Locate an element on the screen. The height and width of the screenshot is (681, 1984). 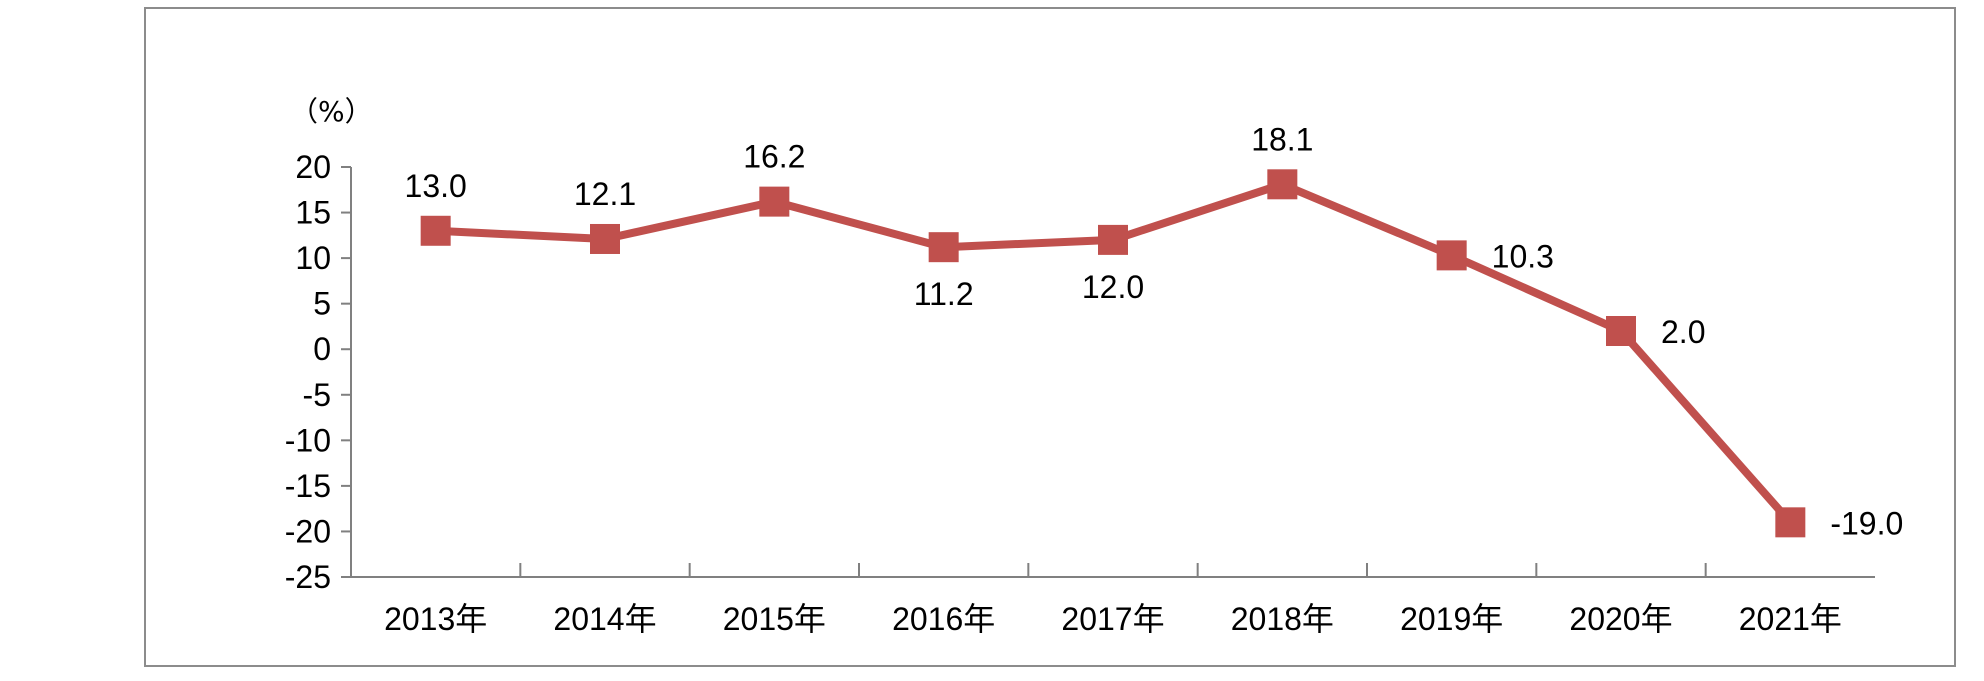
y-axis-ticks: 20 15 10 5 0 -5 -10 -15 -20 -25 is located at coordinates (318, 372).